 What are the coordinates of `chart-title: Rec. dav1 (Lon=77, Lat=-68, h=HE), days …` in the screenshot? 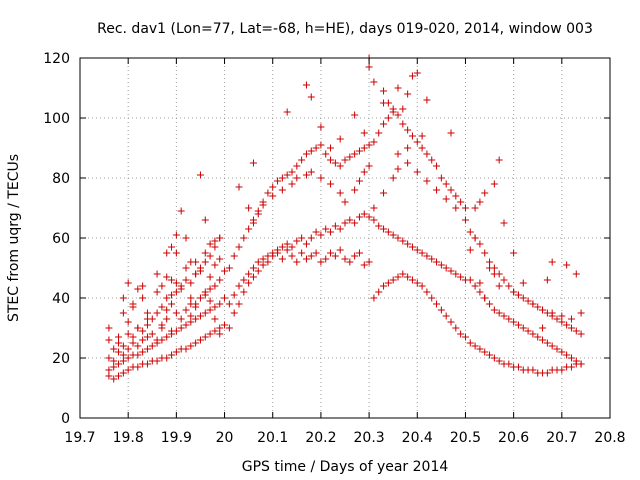 It's located at (345, 29).